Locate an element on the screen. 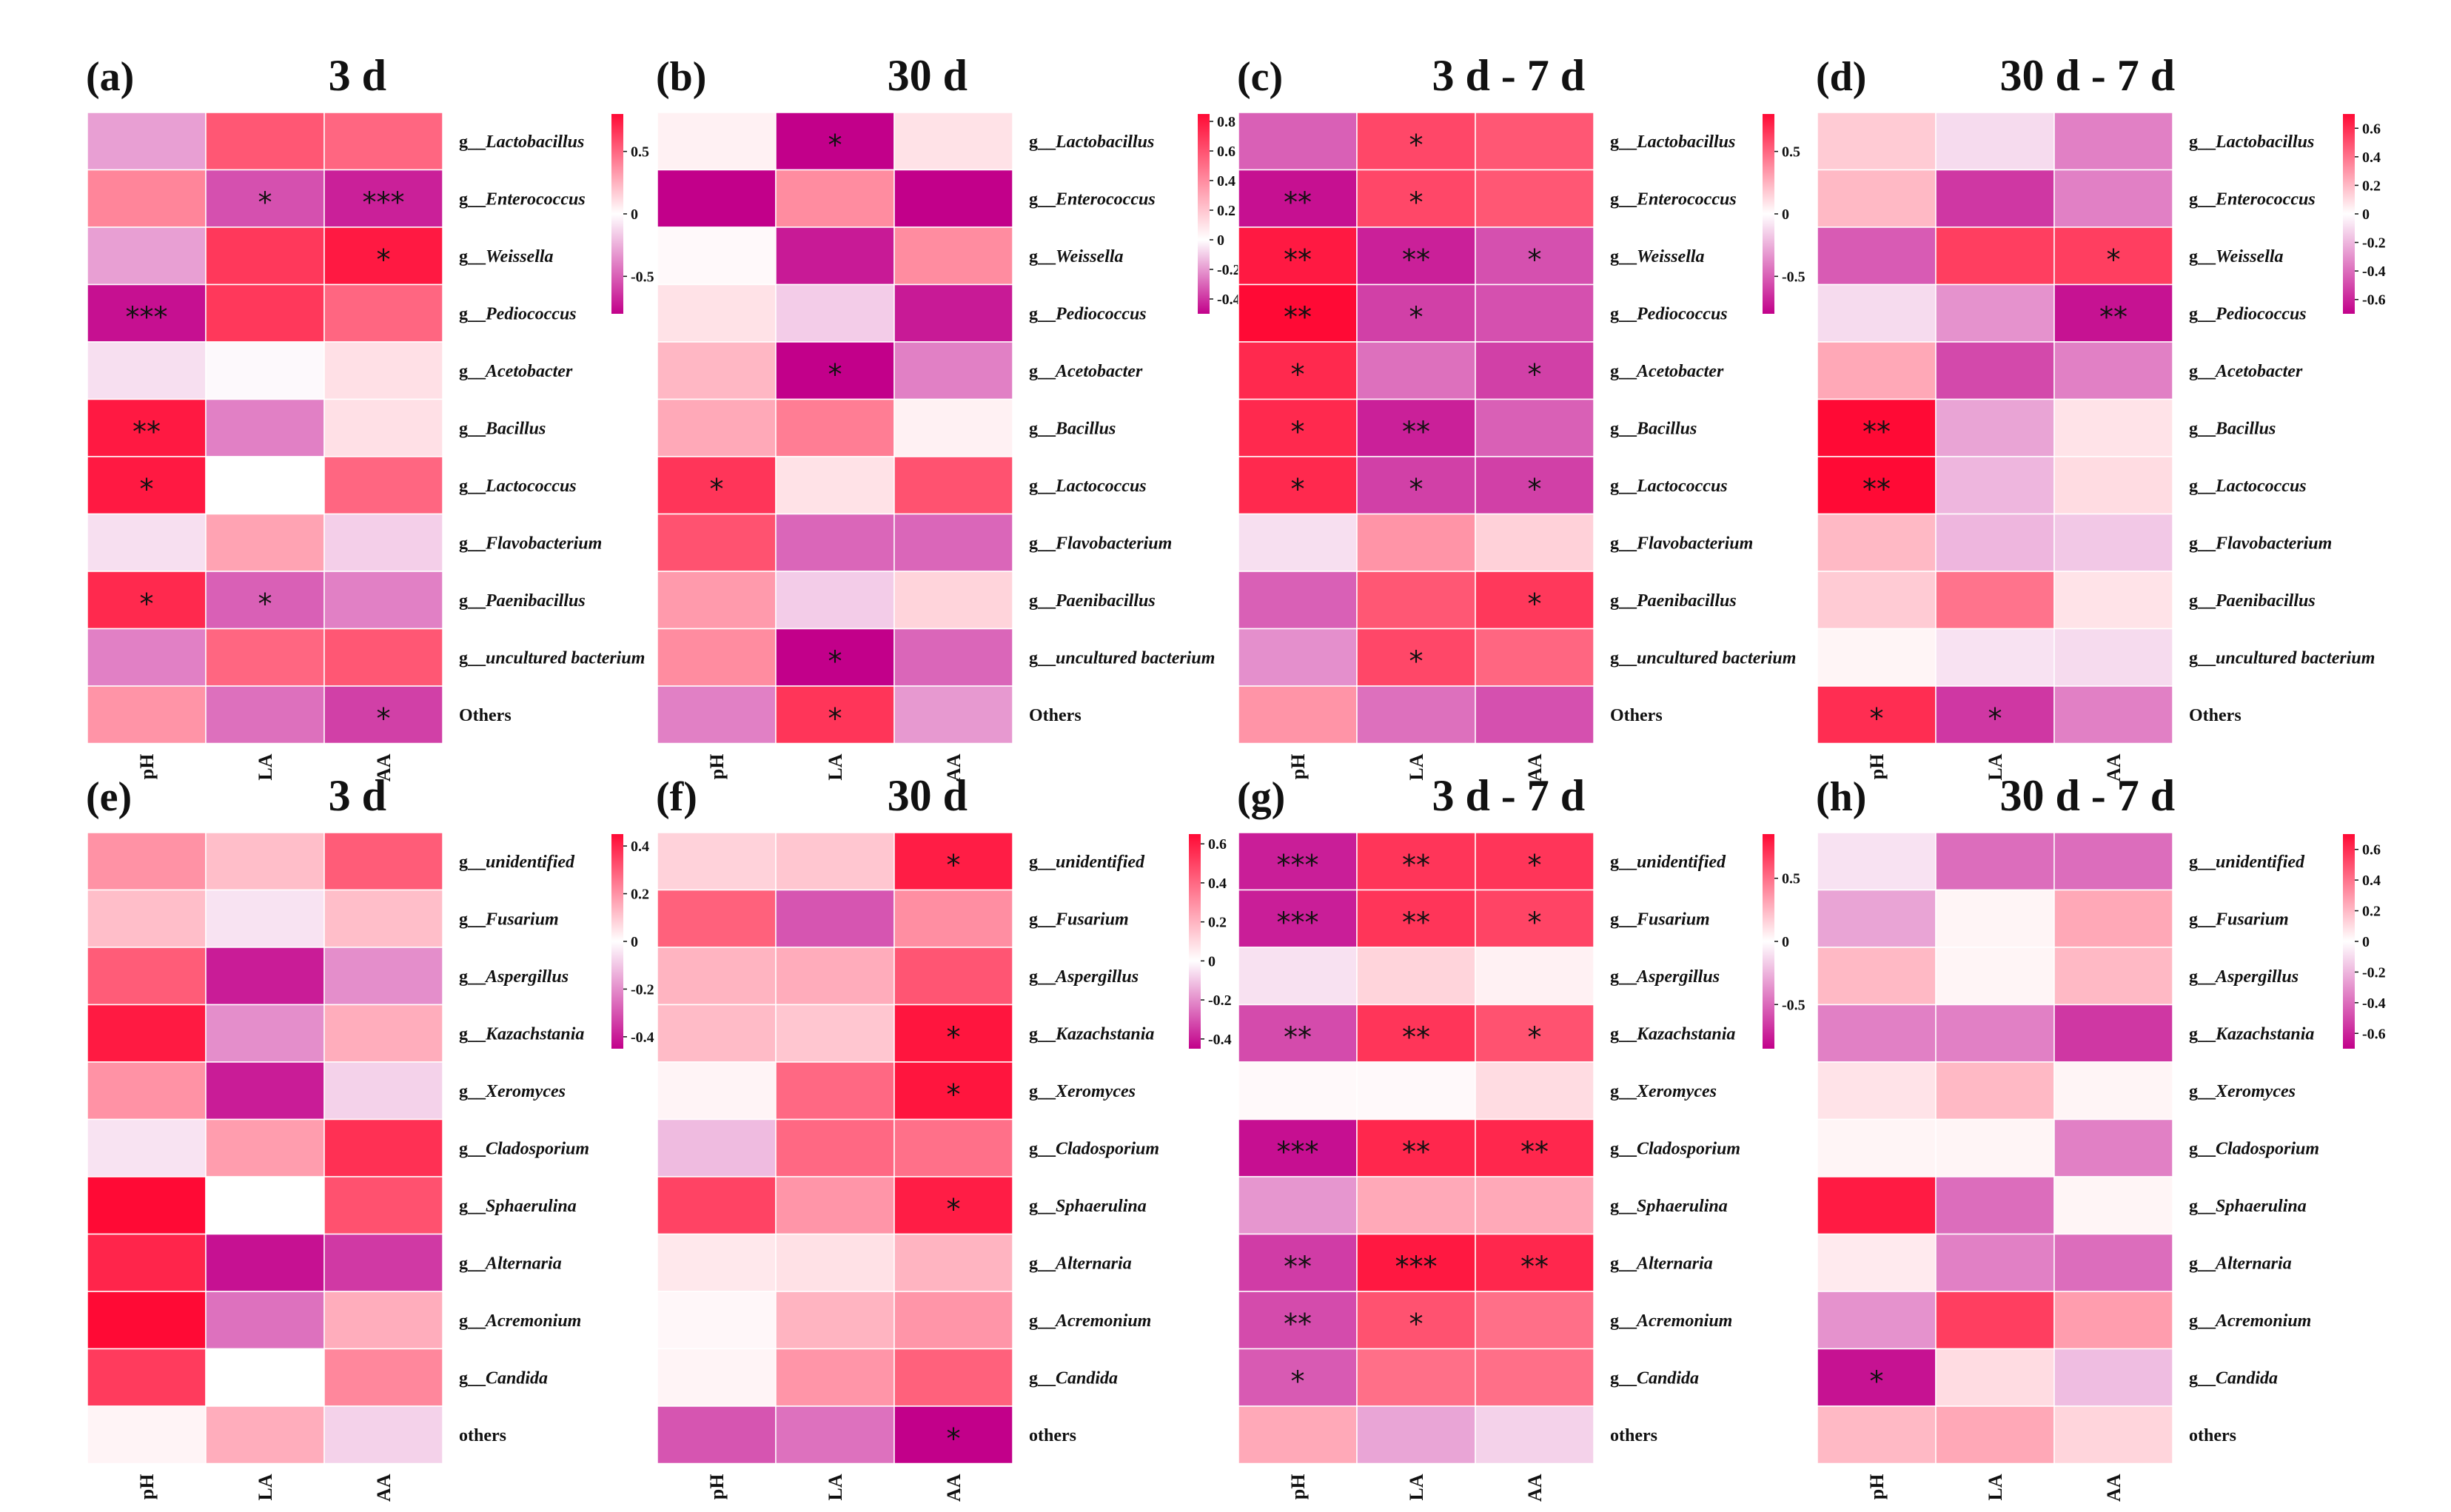 The height and width of the screenshot is (1512, 2451). row-label: g__Enterococcus is located at coordinates (2252, 199).